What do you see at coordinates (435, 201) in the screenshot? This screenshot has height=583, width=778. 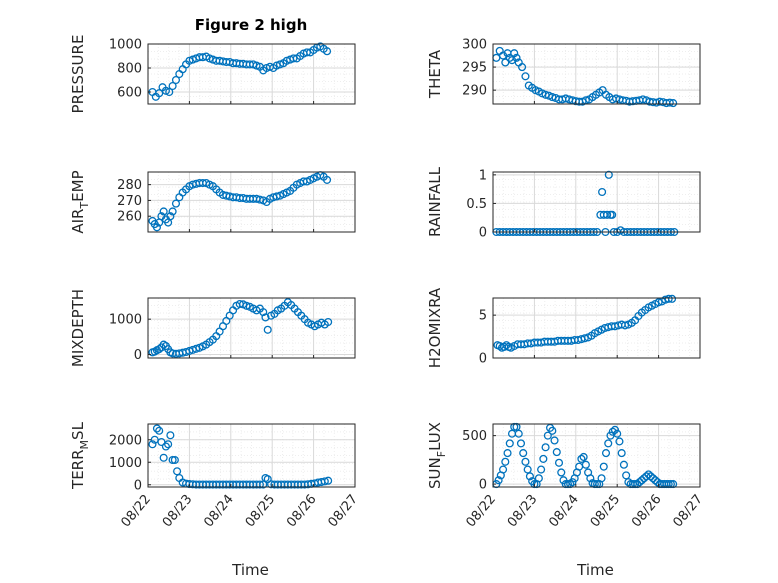 I see `y-axis-label: RAINFALL` at bounding box center [435, 201].